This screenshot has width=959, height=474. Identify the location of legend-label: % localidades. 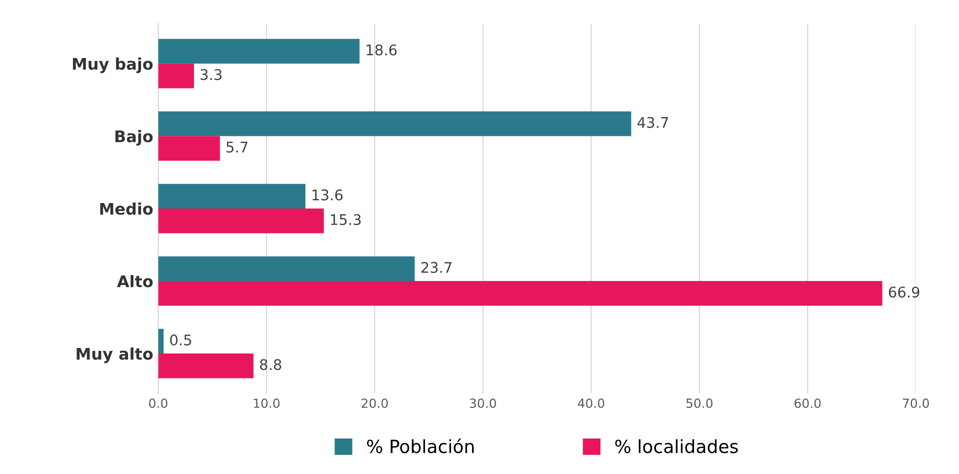
(676, 446).